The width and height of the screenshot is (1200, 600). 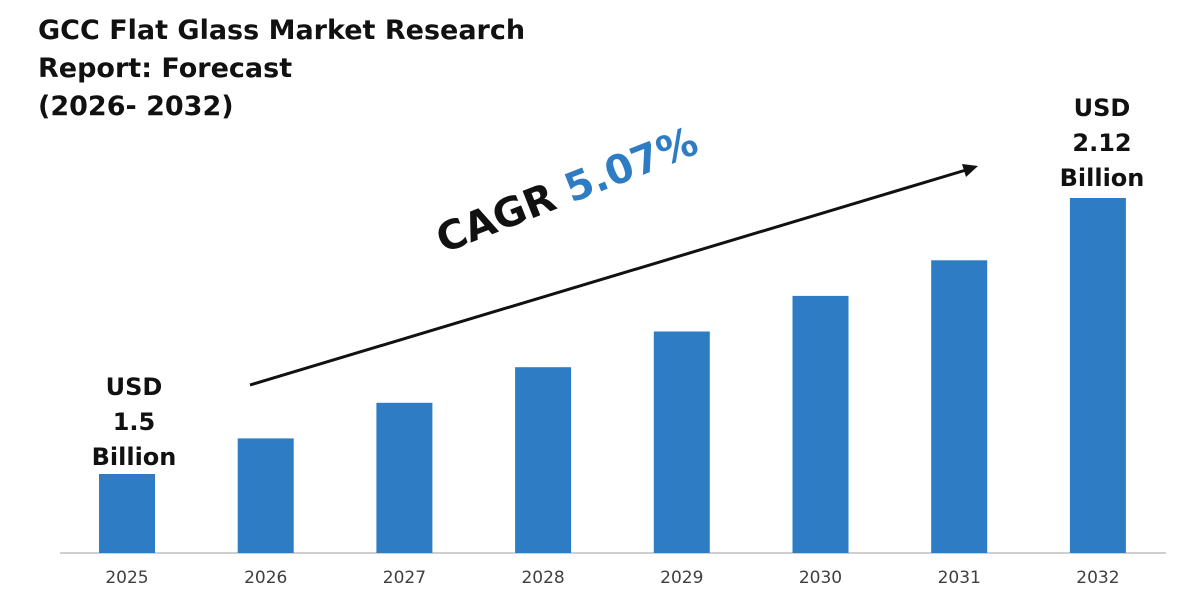 What do you see at coordinates (265, 495) in the screenshot?
I see `bar-2026` at bounding box center [265, 495].